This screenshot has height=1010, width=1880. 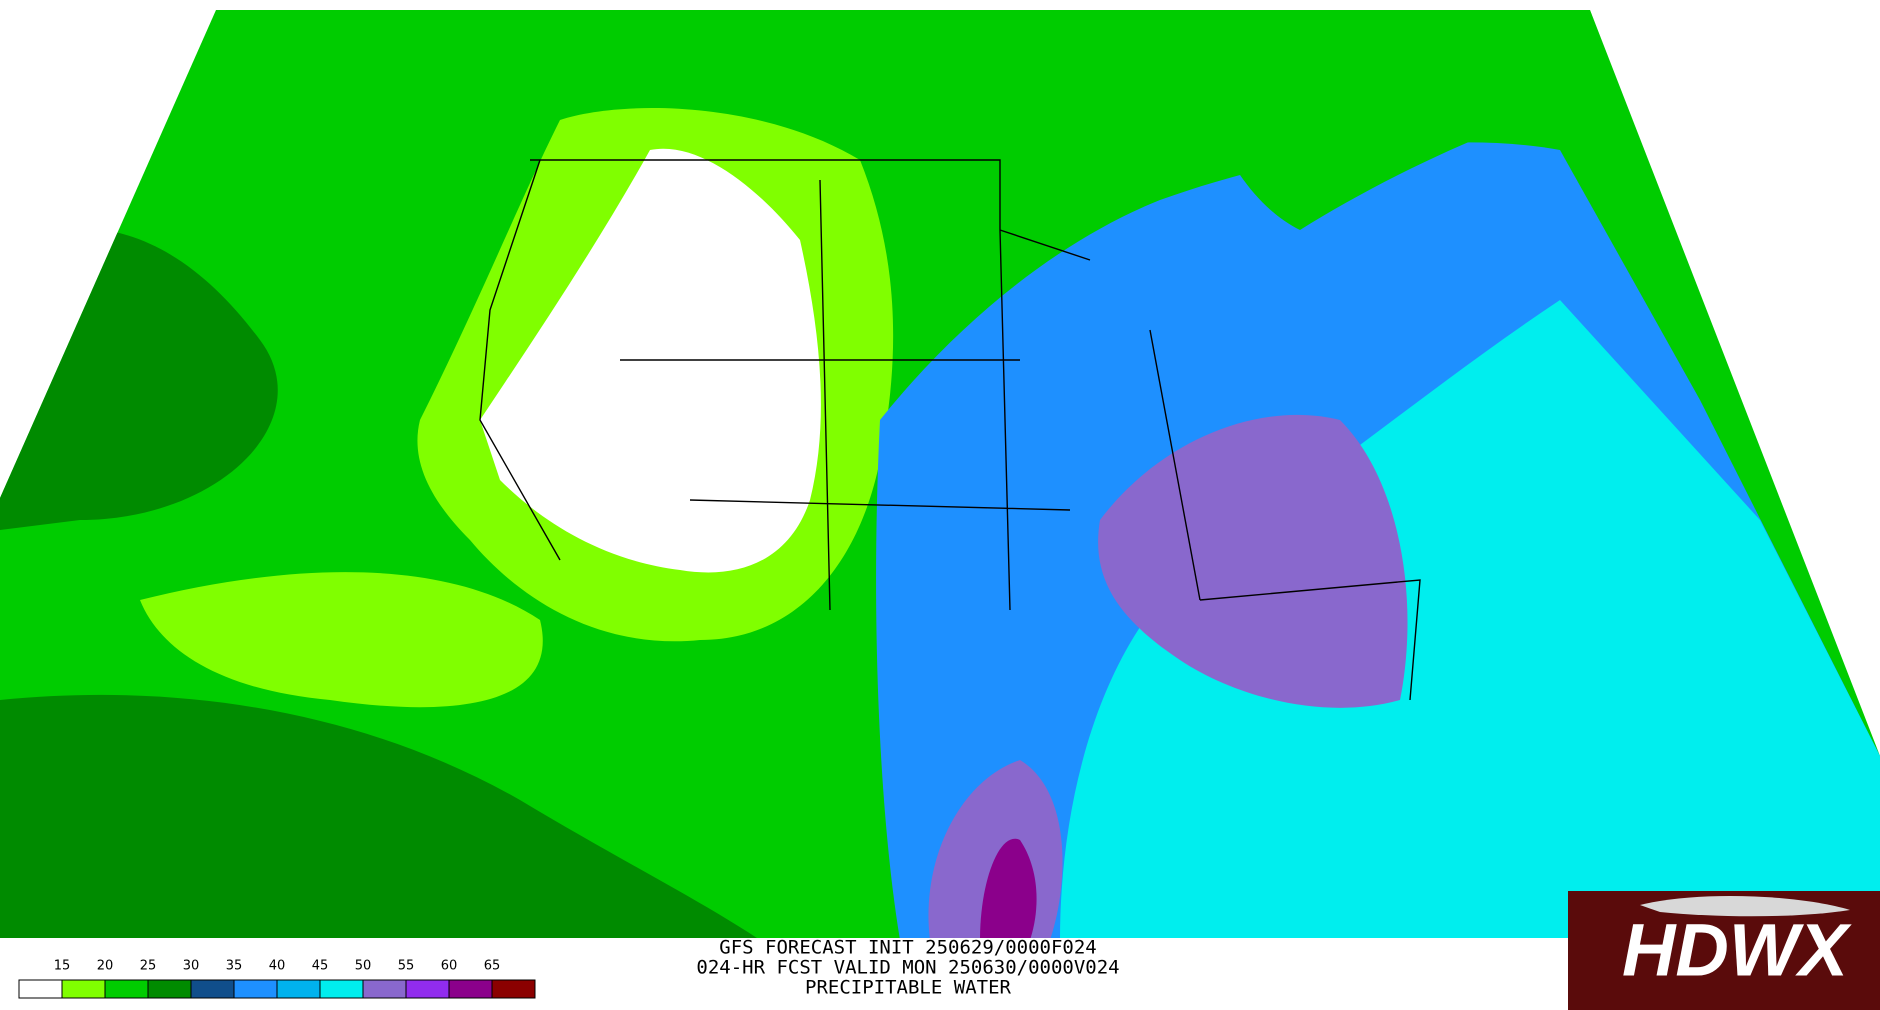 What do you see at coordinates (191, 966) in the screenshot?
I see `legend-tick-label: 30` at bounding box center [191, 966].